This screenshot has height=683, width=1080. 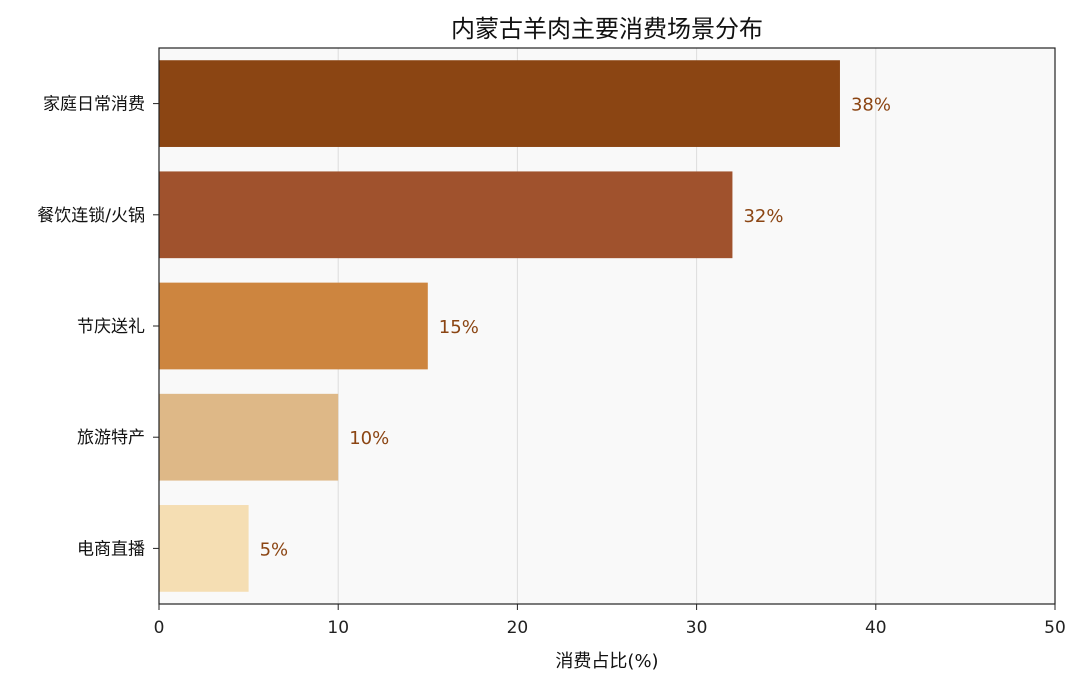 What do you see at coordinates (274, 549) in the screenshot?
I see `value-label: 5%` at bounding box center [274, 549].